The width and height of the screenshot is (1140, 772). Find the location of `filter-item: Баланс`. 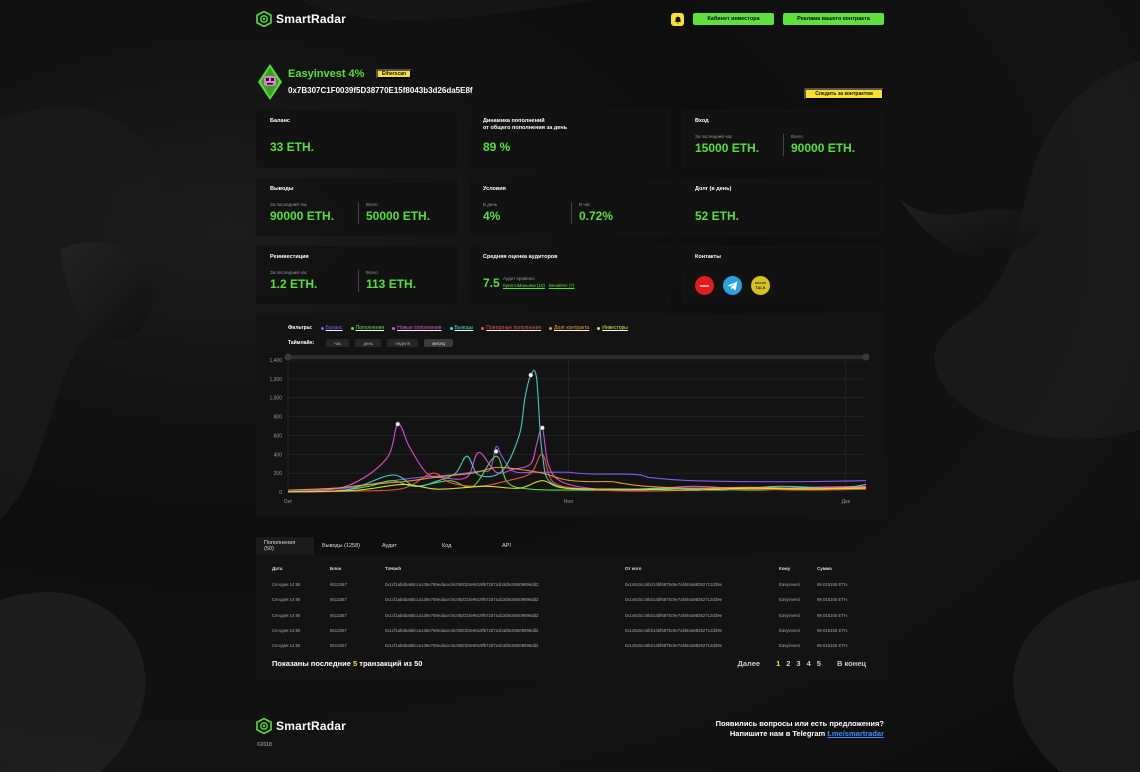

filter-item: Баланс is located at coordinates (331, 328).